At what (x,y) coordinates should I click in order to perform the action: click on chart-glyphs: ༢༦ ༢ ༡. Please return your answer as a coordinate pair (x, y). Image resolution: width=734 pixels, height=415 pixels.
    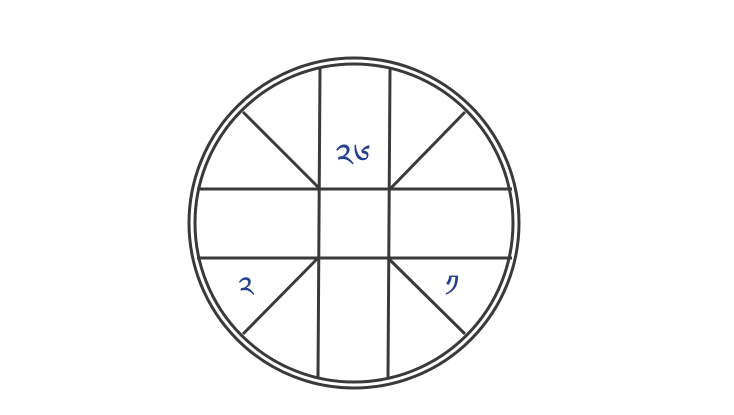
    Looking at the image, I should click on (348, 221).